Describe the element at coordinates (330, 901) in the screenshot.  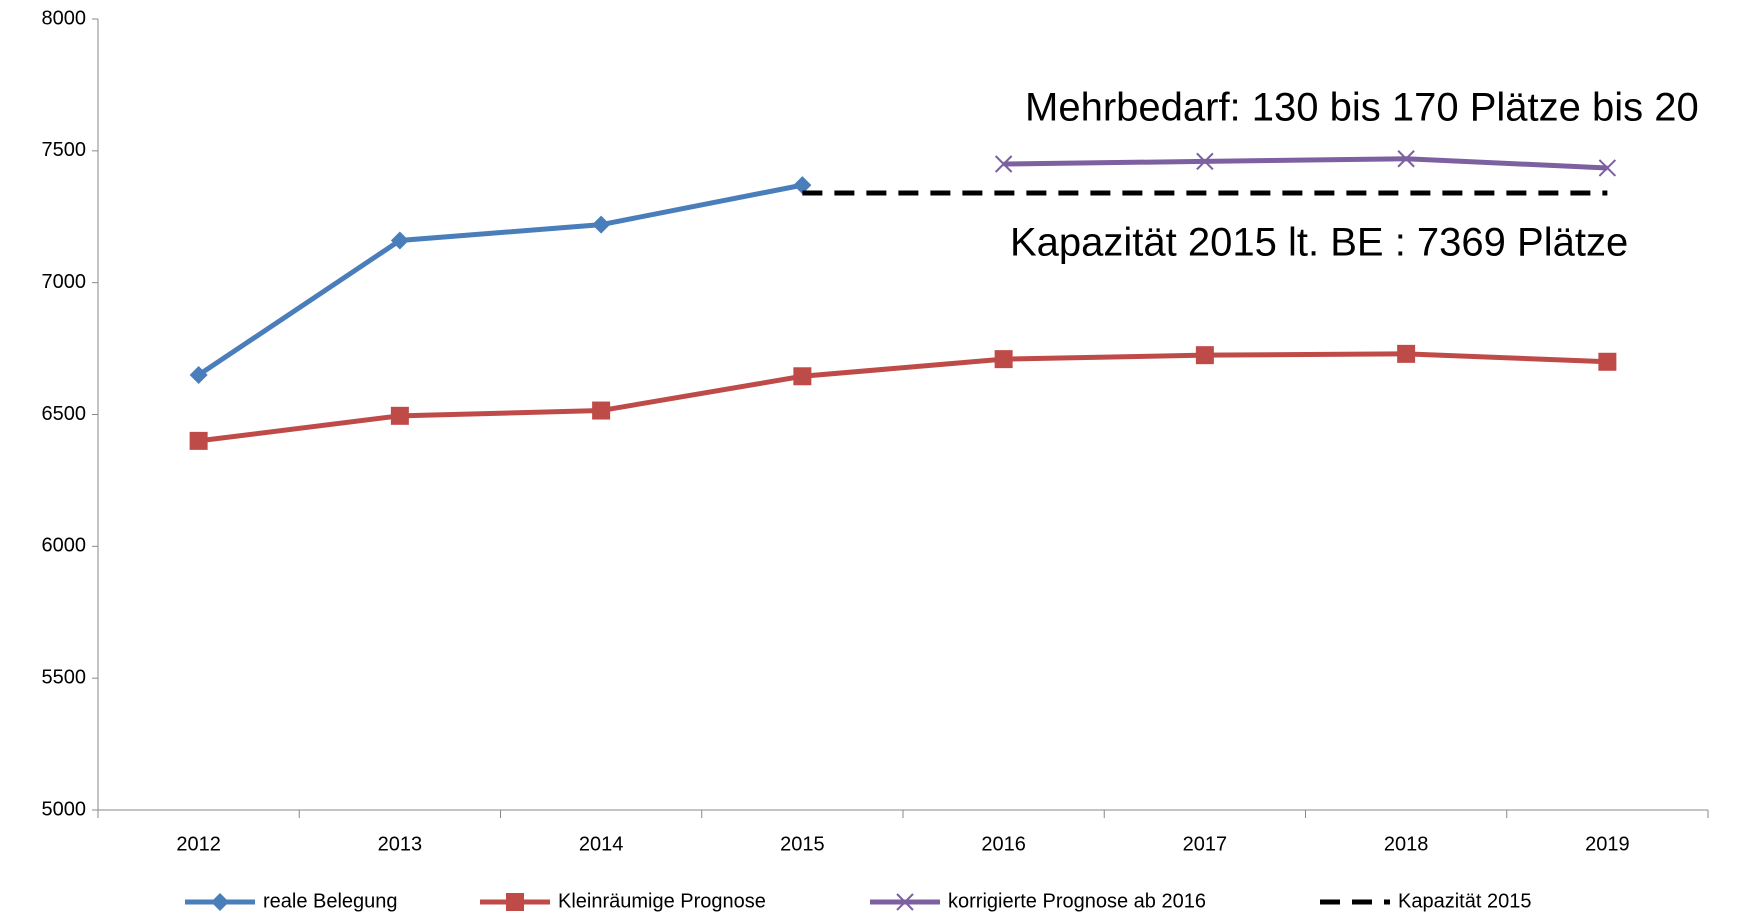
I see `legend-label: reale Belegung` at that location.